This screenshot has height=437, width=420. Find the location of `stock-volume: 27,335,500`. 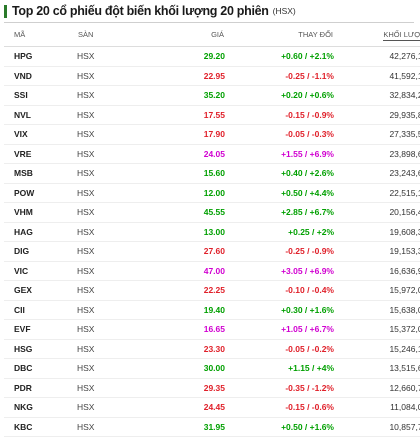

stock-volume: 27,335,500 is located at coordinates (377, 134).